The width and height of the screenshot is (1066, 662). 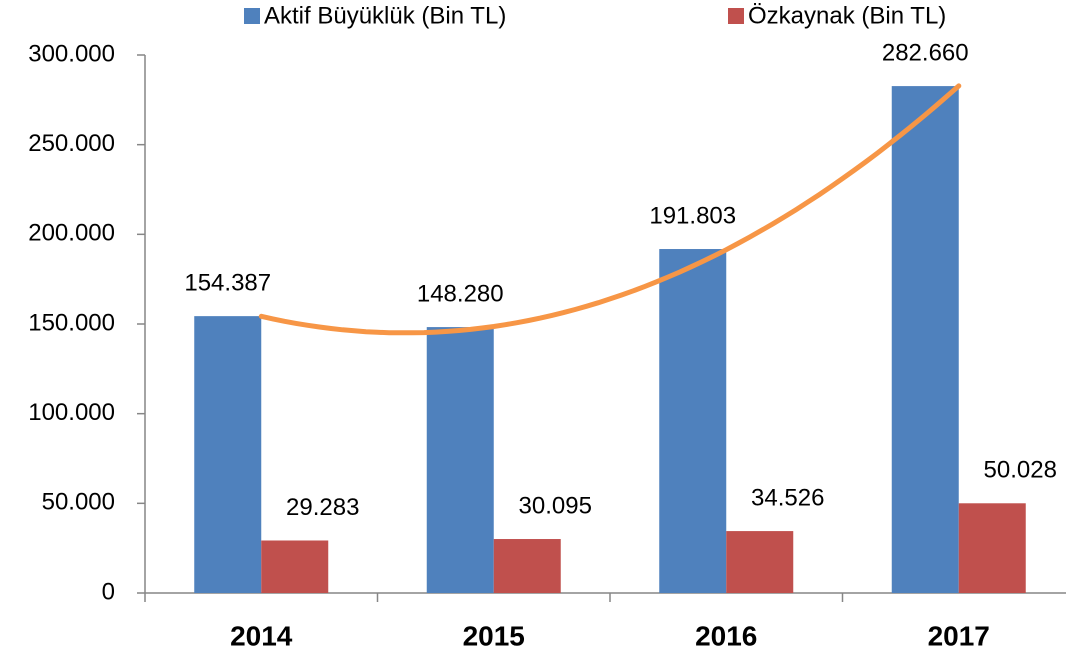 What do you see at coordinates (71, 53) in the screenshot?
I see `y-tick-label: 300.000` at bounding box center [71, 53].